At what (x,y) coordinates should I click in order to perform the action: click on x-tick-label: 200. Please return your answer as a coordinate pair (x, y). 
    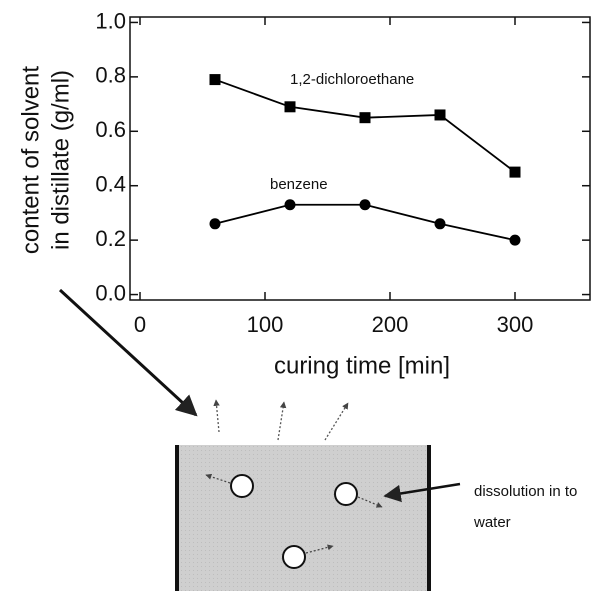
    Looking at the image, I should click on (390, 324).